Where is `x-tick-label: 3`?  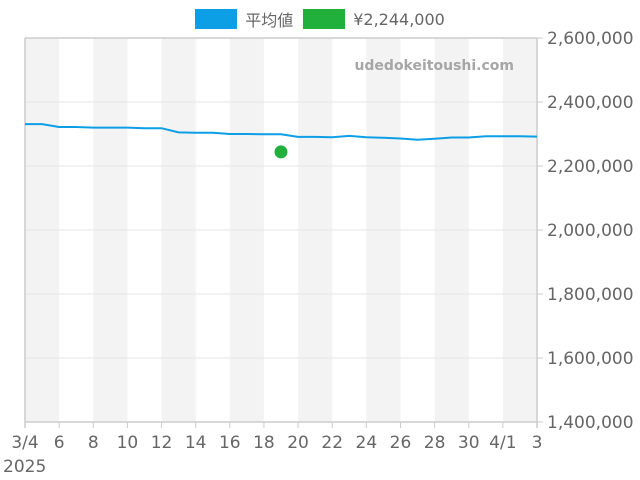 x-tick-label: 3 is located at coordinates (537, 443).